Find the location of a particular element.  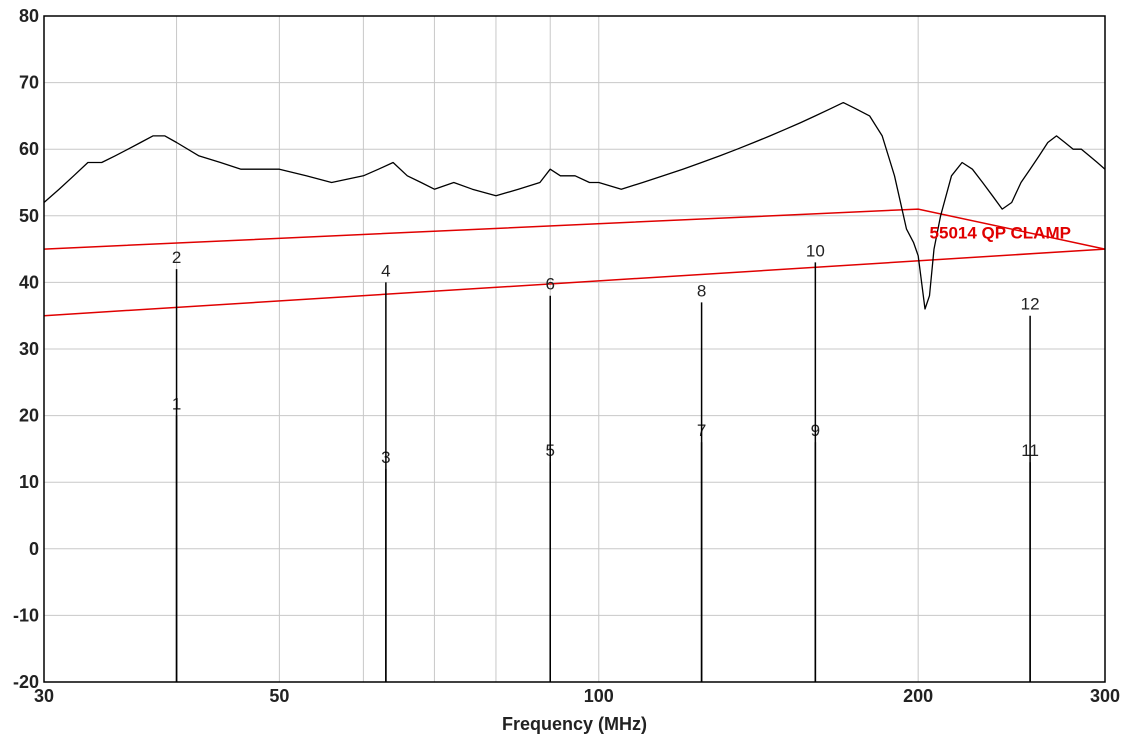

x-tick-label: 30 is located at coordinates (44, 696).